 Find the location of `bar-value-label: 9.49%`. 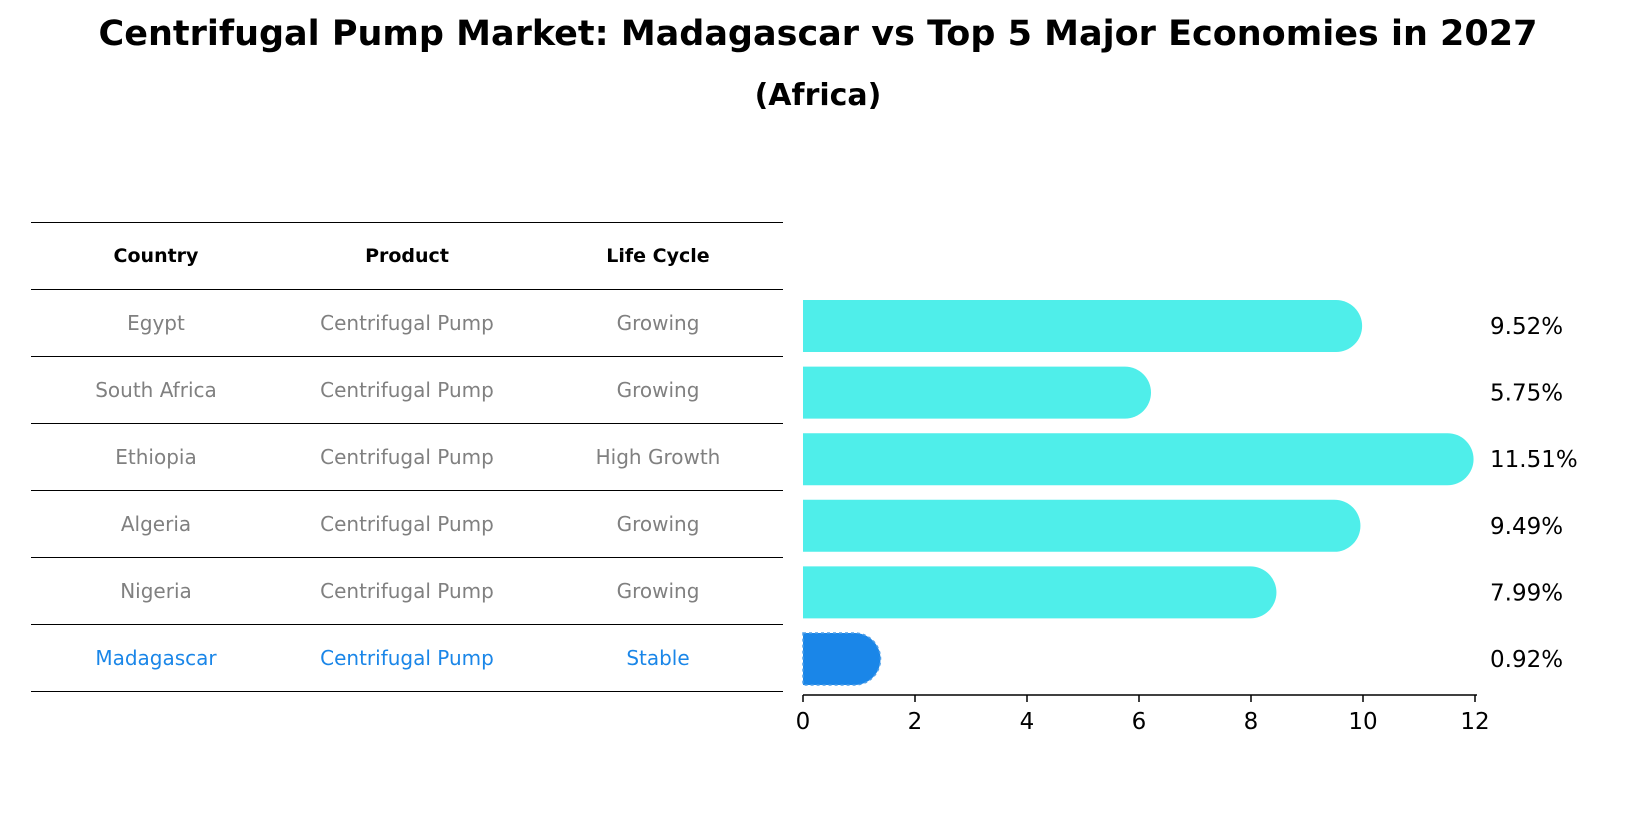

bar-value-label: 9.49% is located at coordinates (1526, 527).